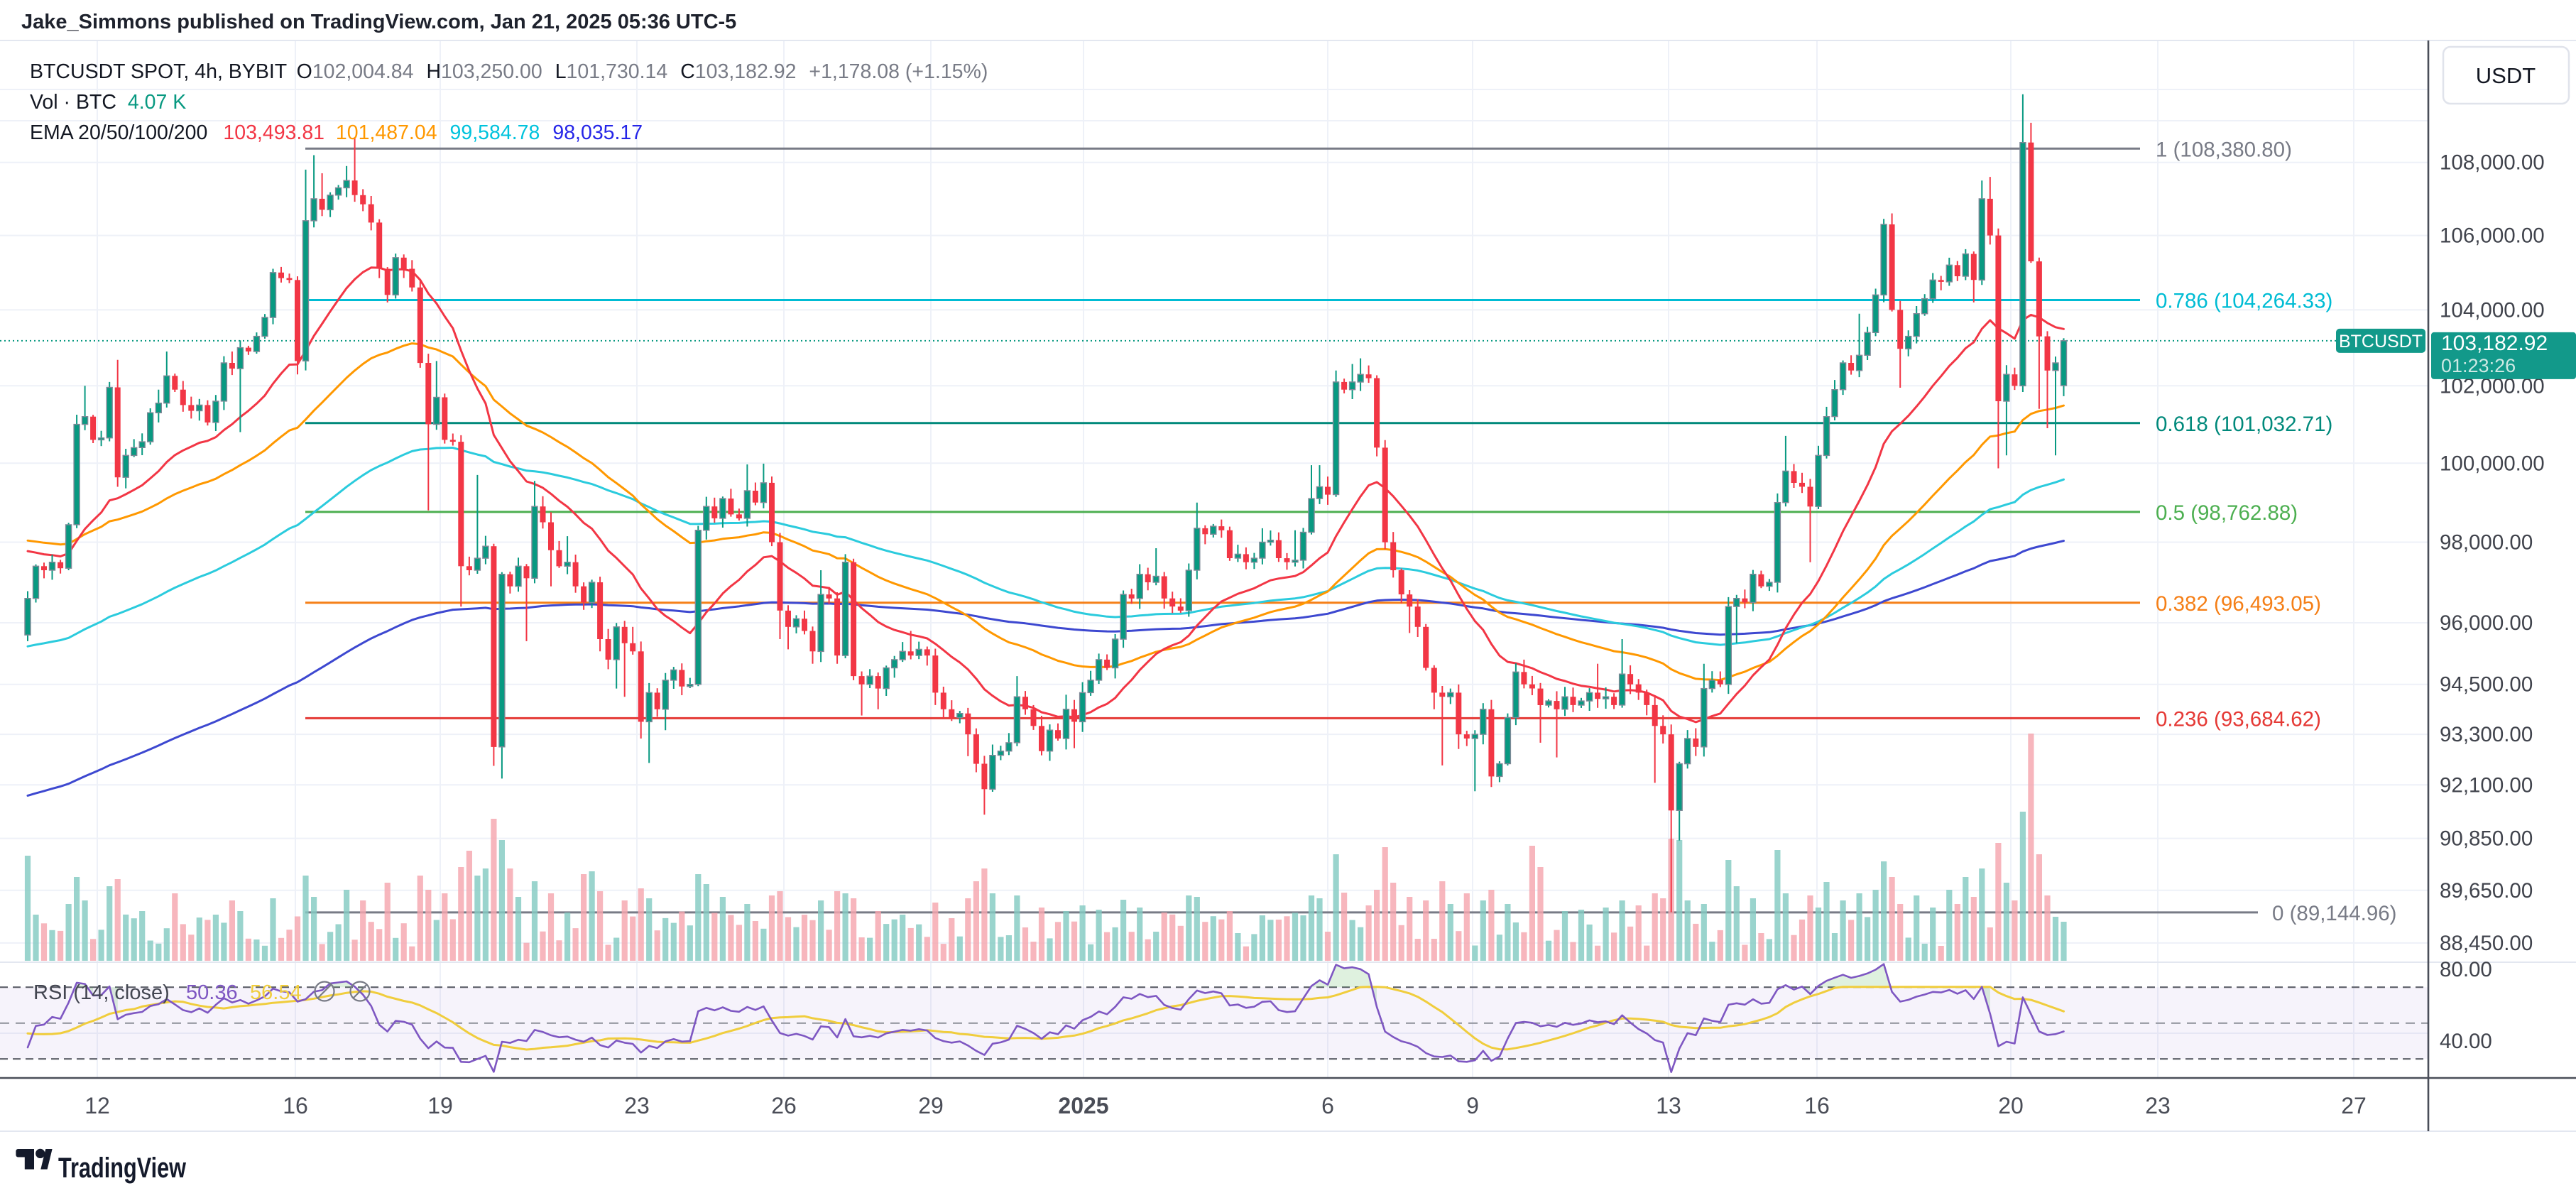 The width and height of the screenshot is (2576, 1193). Describe the element at coordinates (2486, 685) in the screenshot. I see `svg-text: 94,500.00` at that location.